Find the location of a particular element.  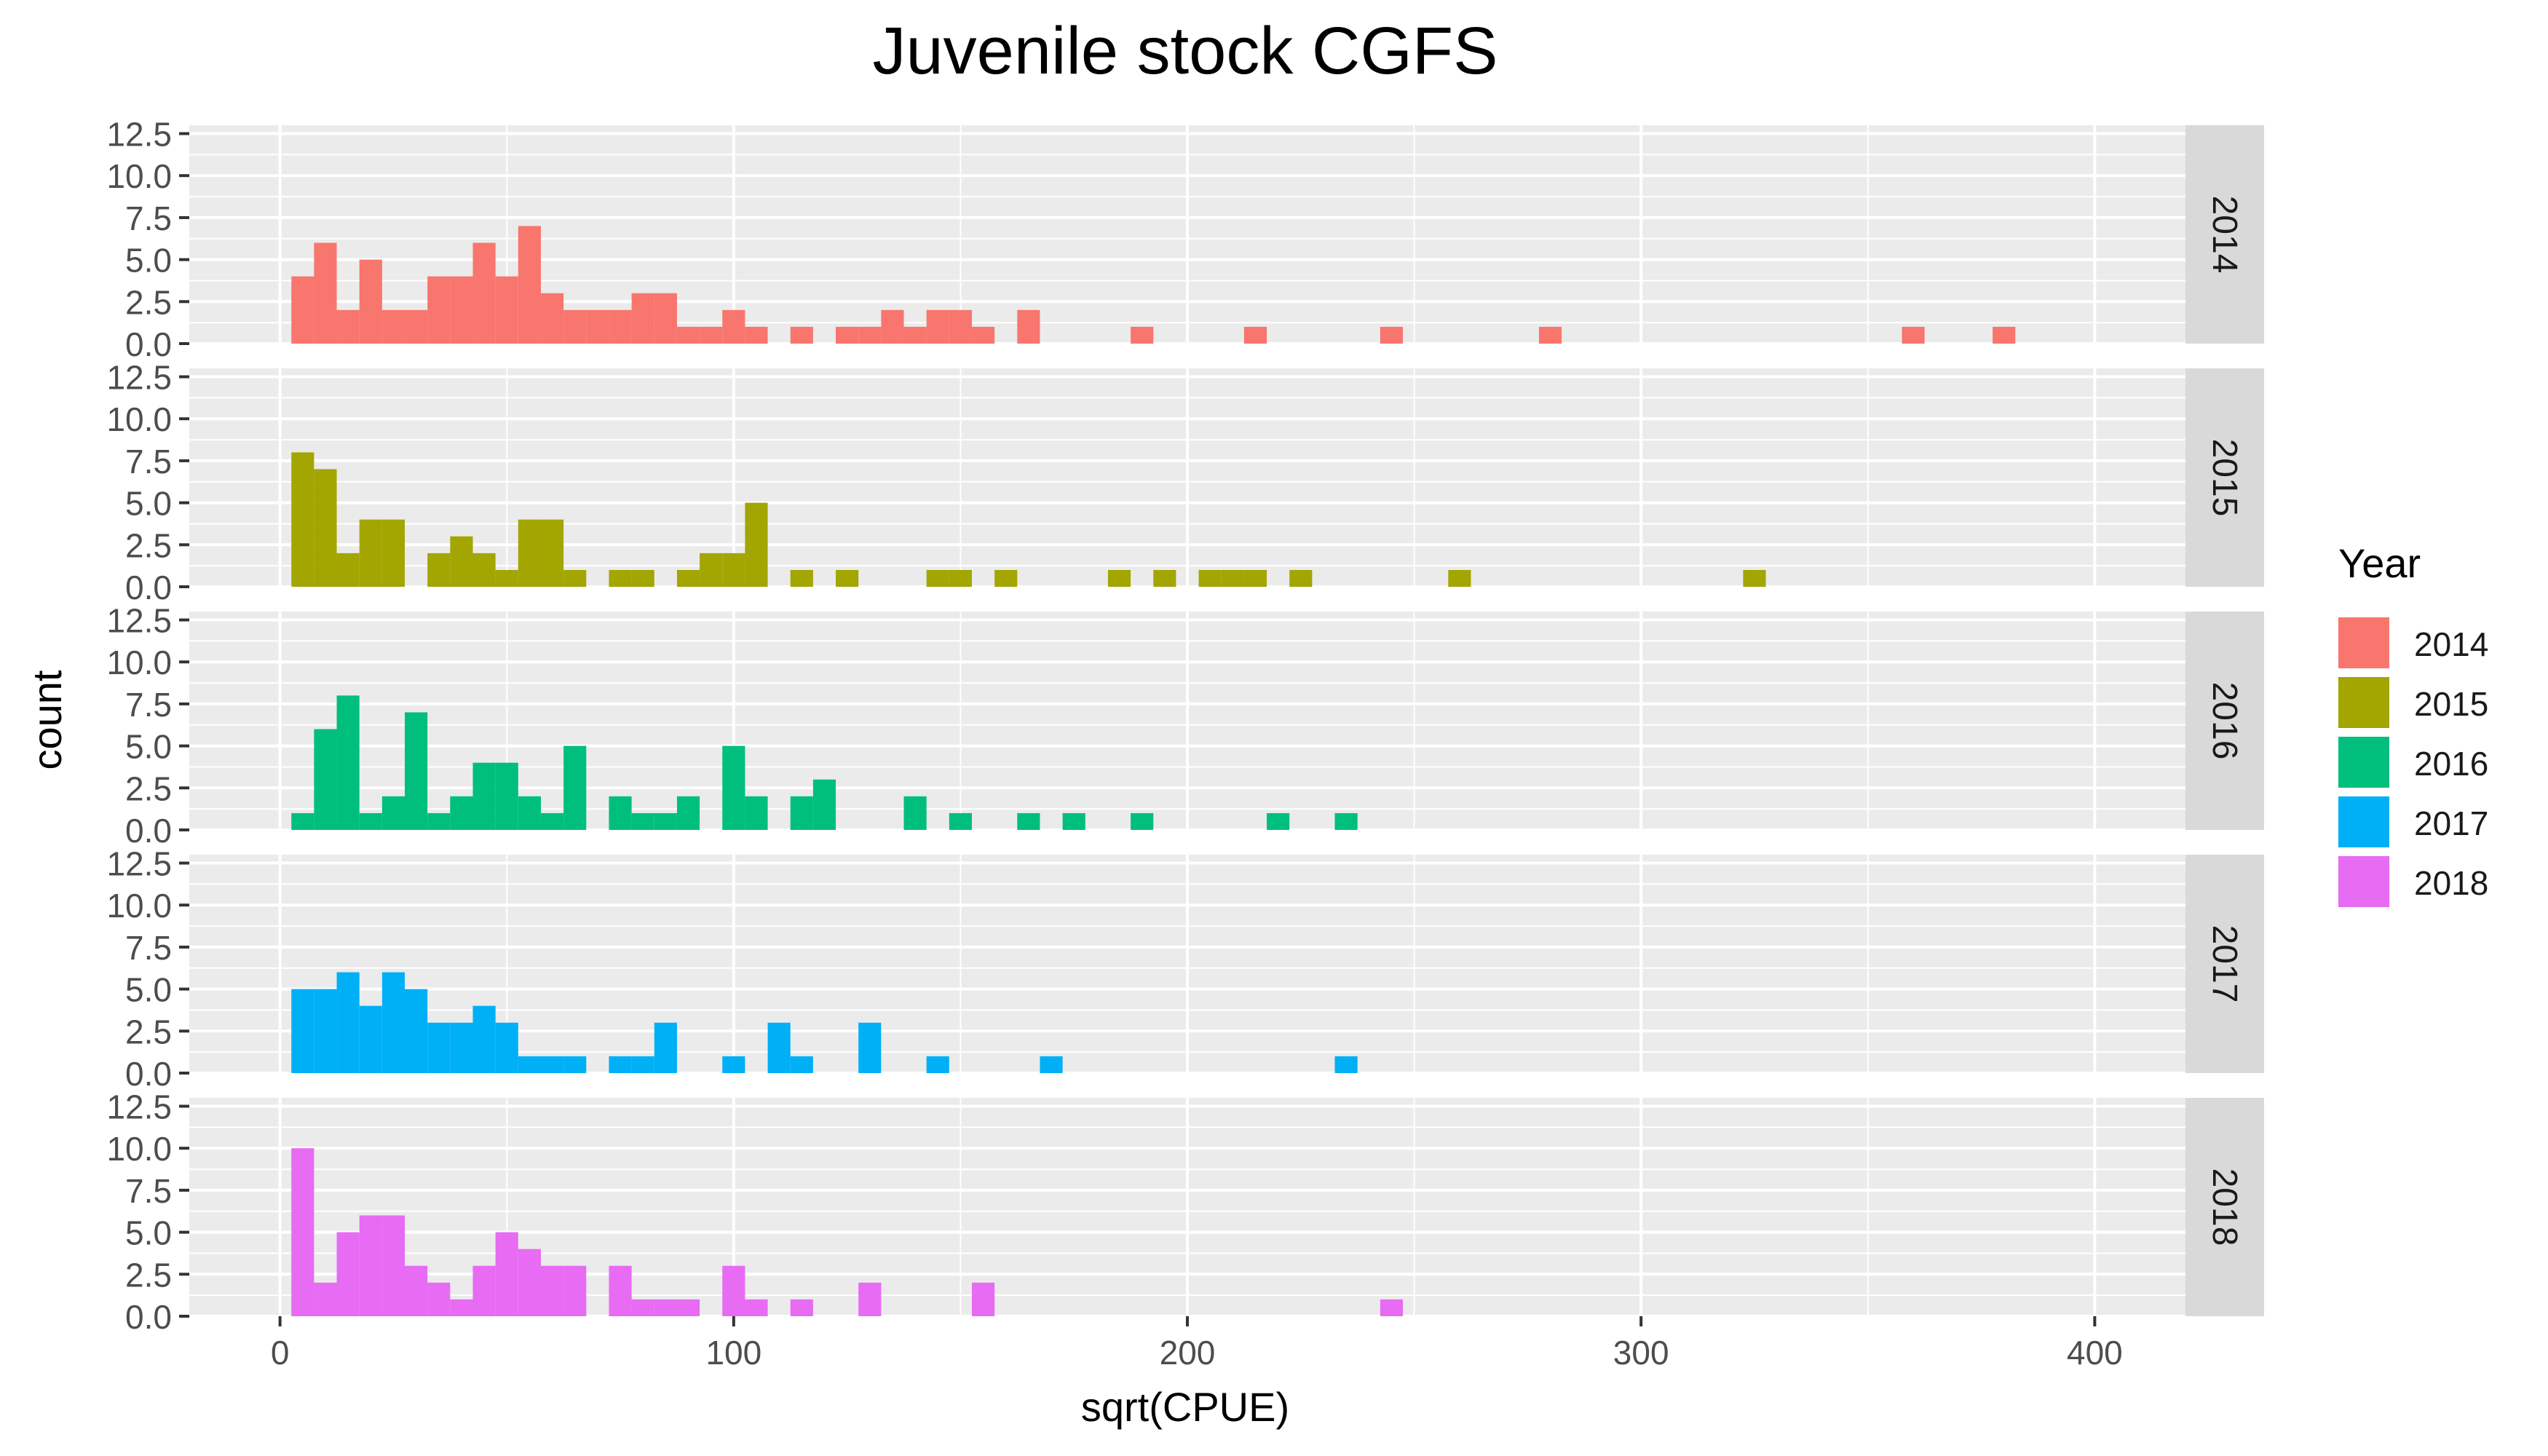

facet-strip is located at coordinates (2224, 477).